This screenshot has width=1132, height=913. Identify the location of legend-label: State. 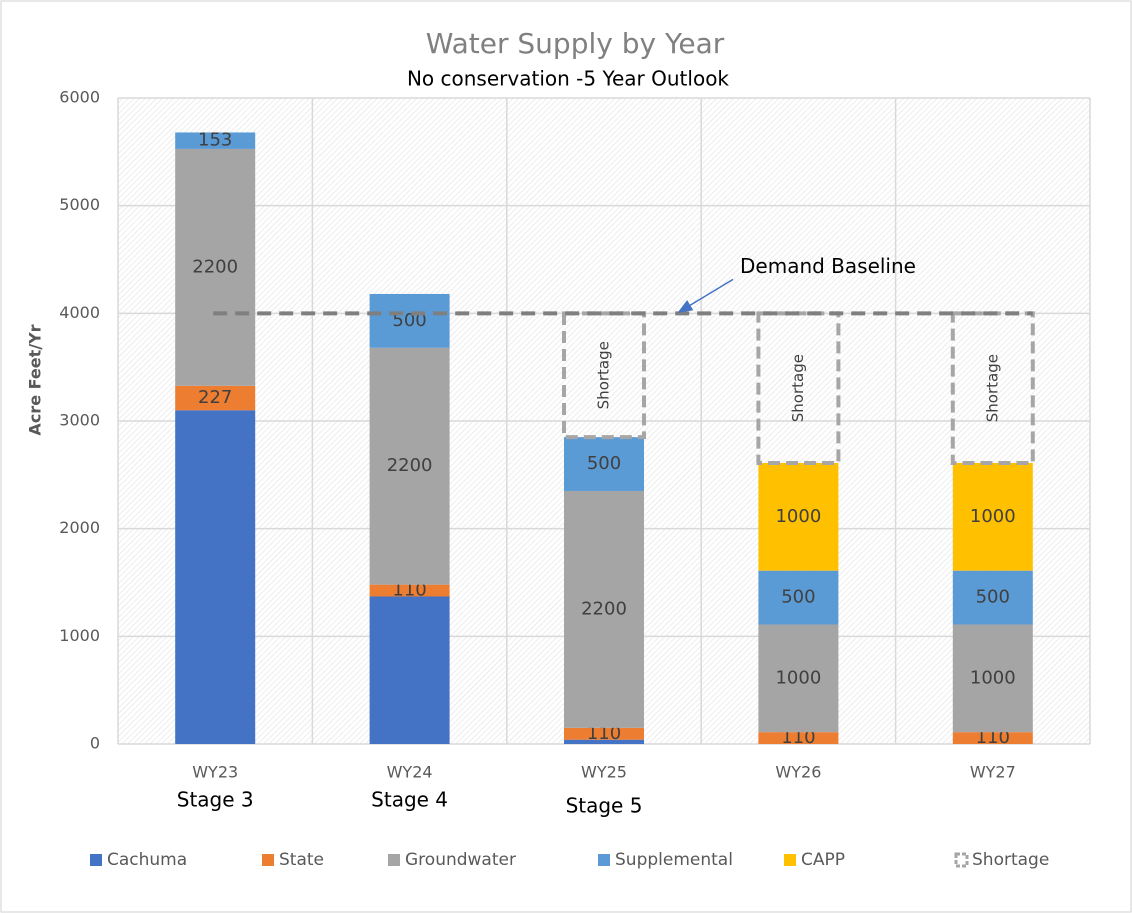
(301, 860).